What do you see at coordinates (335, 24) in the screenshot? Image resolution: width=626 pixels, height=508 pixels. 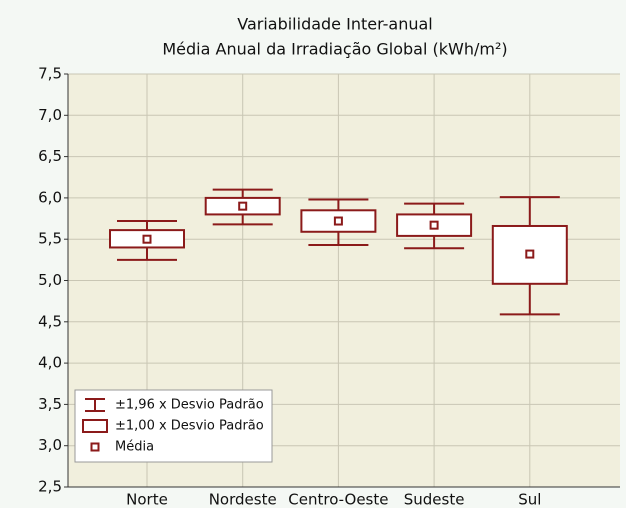 I see `chart-title: Variabilidade Inter-anual` at bounding box center [335, 24].